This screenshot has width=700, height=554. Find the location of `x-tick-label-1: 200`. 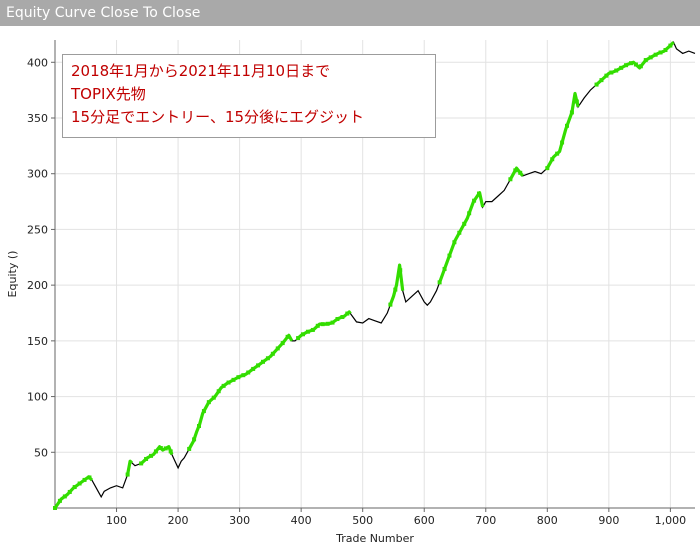

x-tick-label-1: 200 is located at coordinates (178, 520).